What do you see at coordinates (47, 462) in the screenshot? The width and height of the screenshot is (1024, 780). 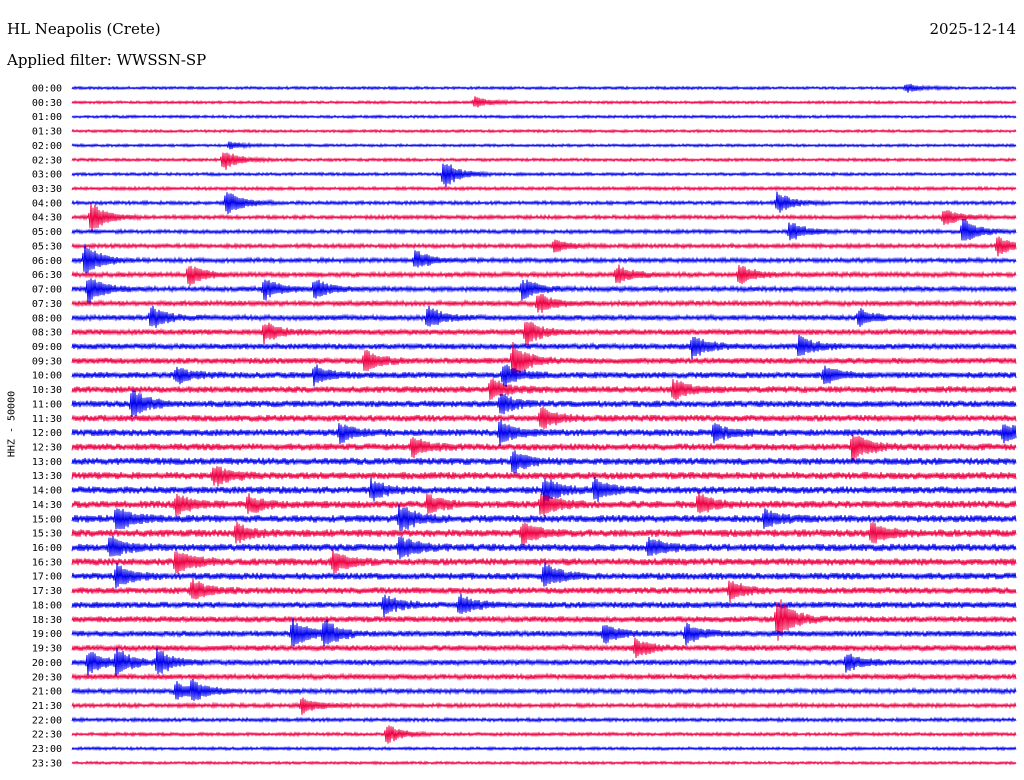 I see `time-label-1300: 13:00` at bounding box center [47, 462].